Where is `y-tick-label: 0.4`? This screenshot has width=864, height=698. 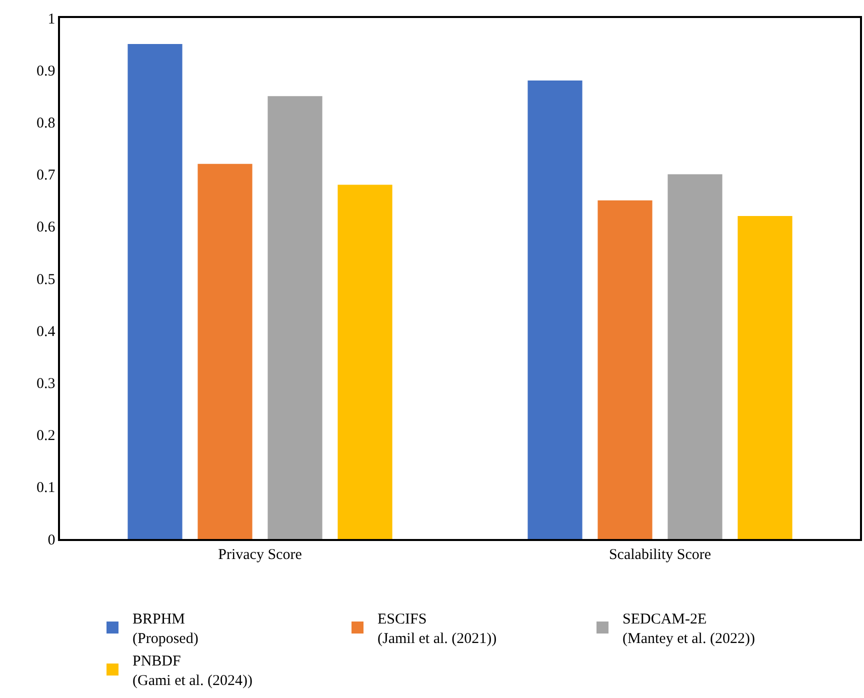
y-tick-label: 0.4 is located at coordinates (46, 332).